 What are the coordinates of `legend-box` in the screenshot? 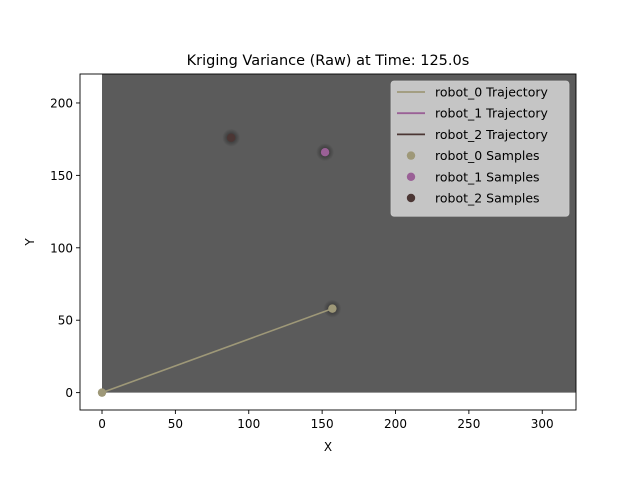 It's located at (480, 148).